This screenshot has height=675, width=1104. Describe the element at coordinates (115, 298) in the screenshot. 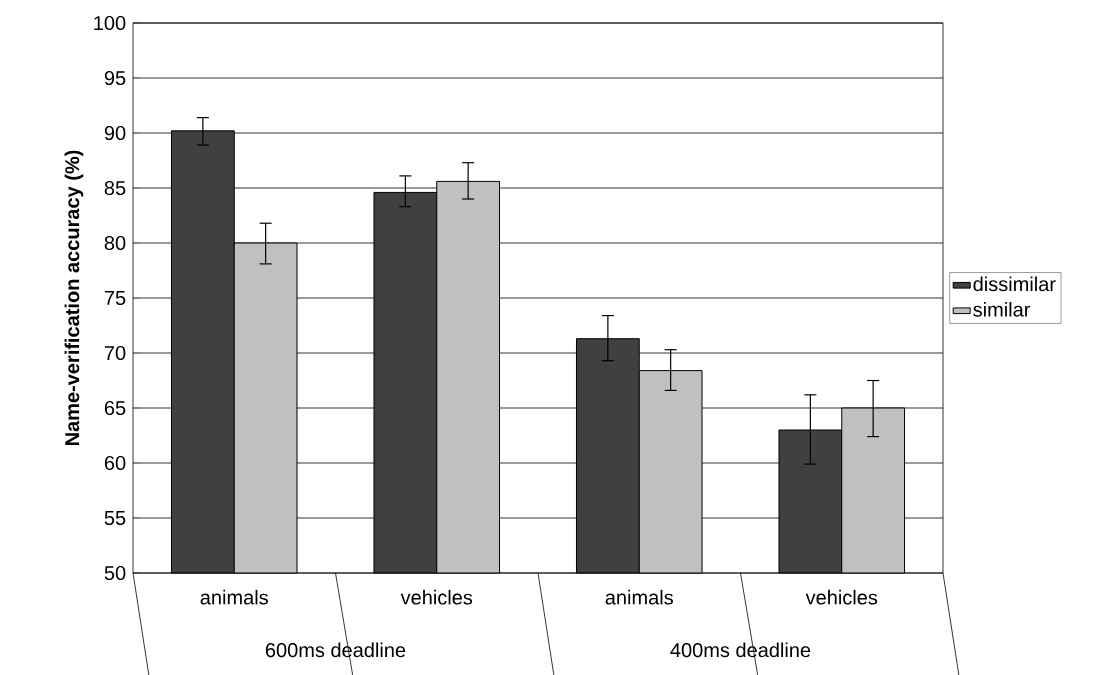

I see `y-tick-label: 75` at that location.